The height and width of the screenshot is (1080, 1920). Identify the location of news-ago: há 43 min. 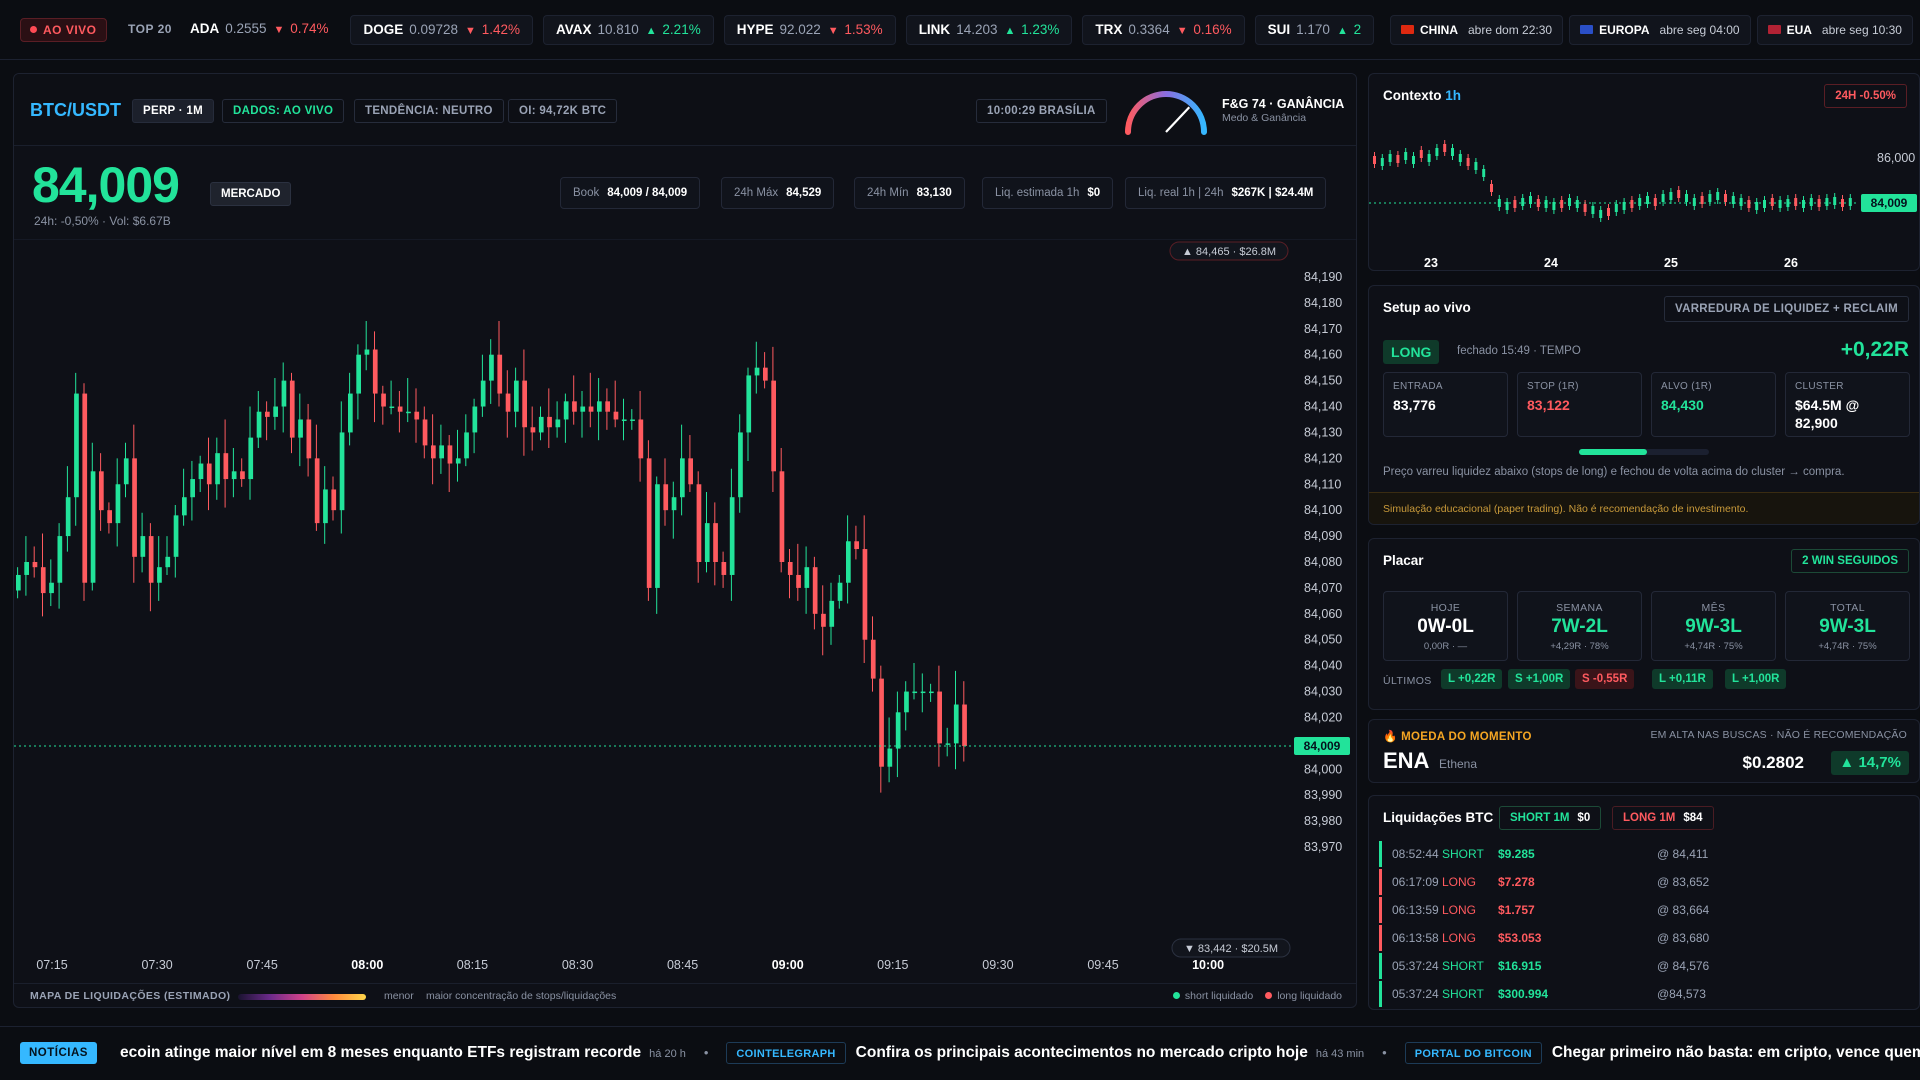
(1340, 1054).